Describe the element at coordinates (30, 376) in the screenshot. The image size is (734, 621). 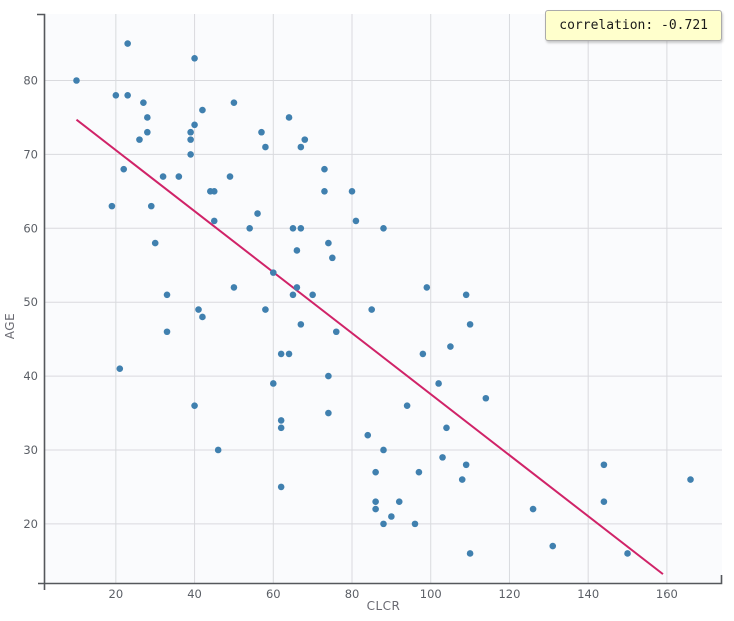
I see `y-tick-label: 40` at that location.